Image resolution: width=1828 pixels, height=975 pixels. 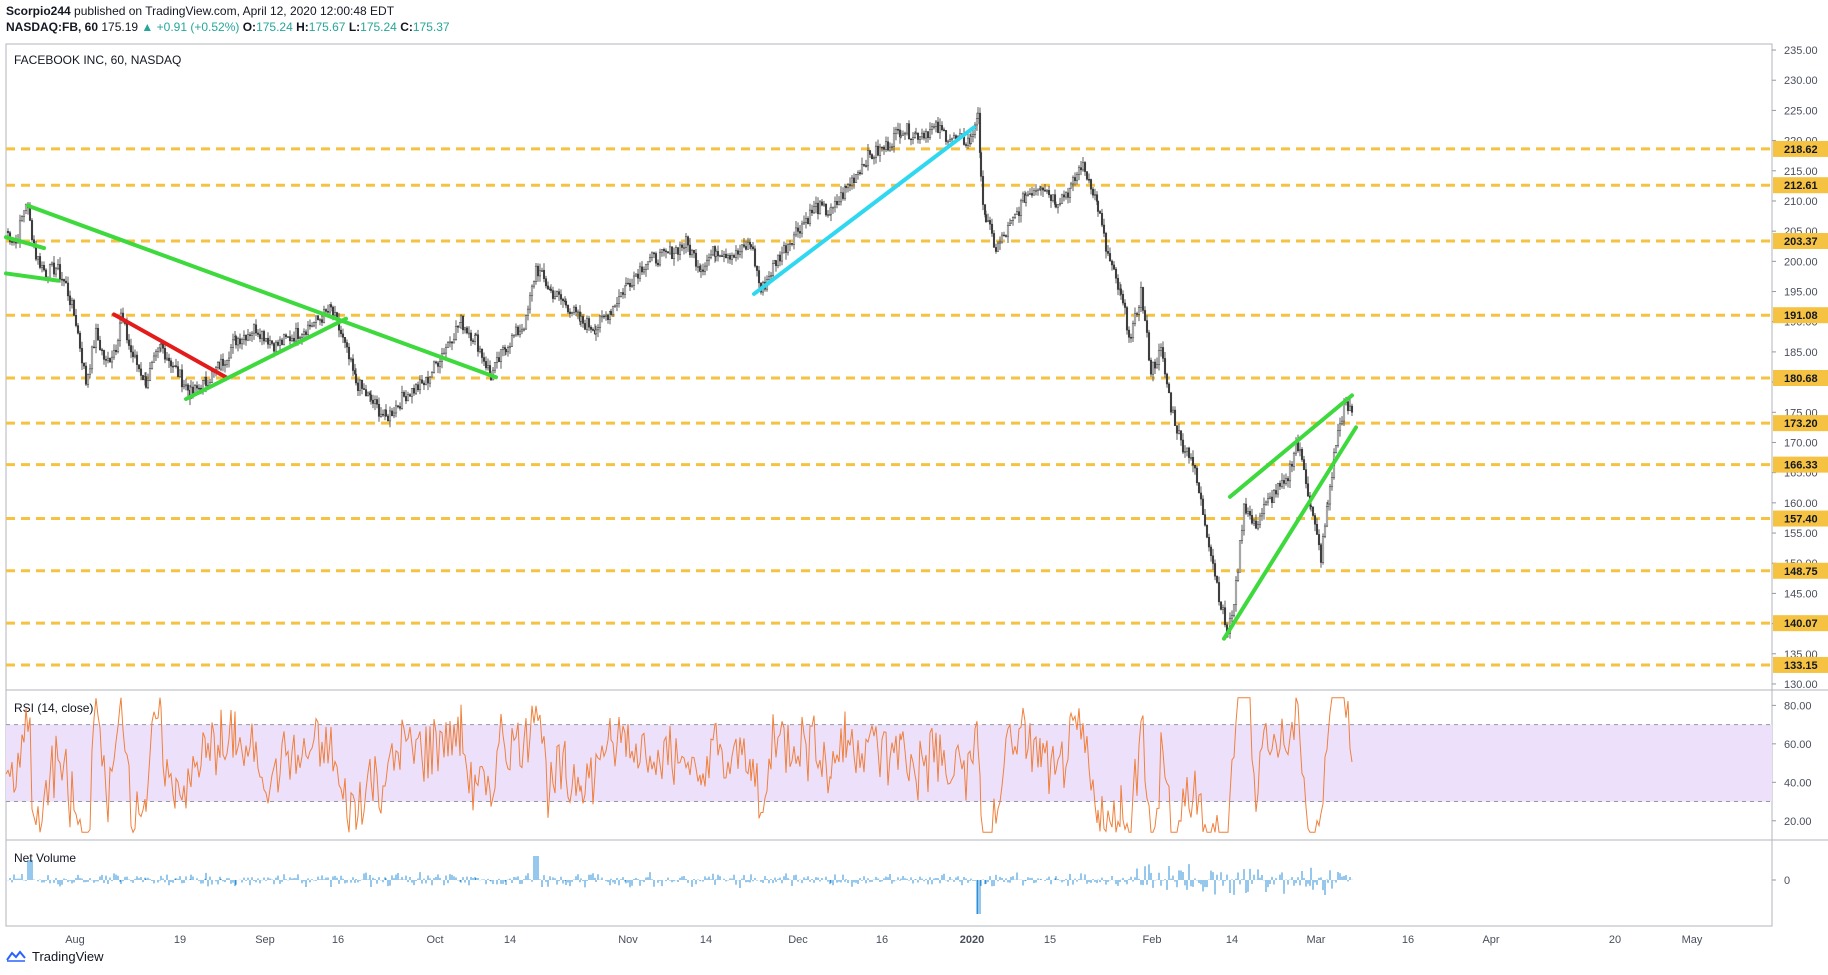 What do you see at coordinates (38, 11) in the screenshot?
I see `author-name: Scorpio244` at bounding box center [38, 11].